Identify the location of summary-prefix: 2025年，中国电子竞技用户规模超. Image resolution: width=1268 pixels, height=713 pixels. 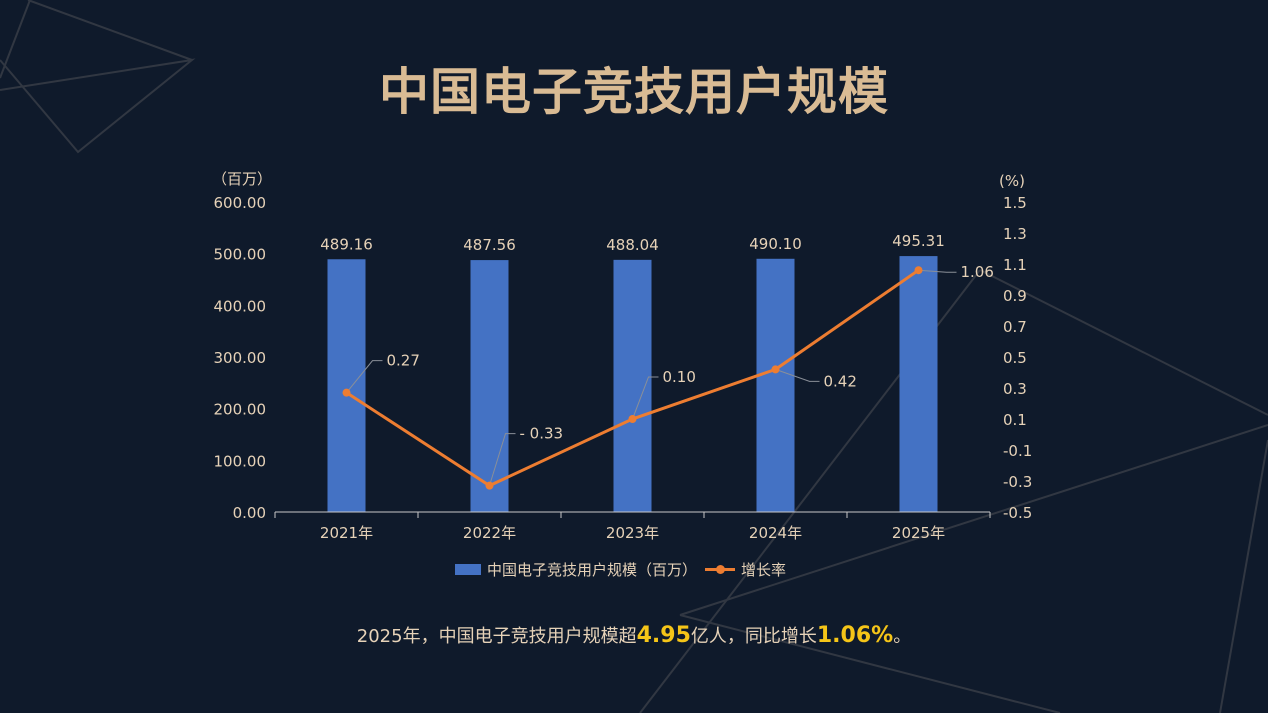
(496, 636).